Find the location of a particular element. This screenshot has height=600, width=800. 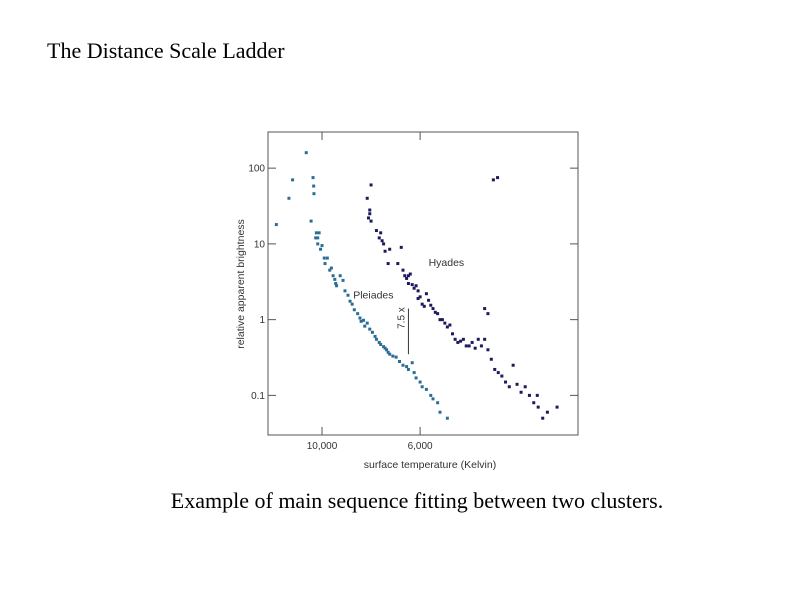

hyades-label: Hyades is located at coordinates (447, 263).